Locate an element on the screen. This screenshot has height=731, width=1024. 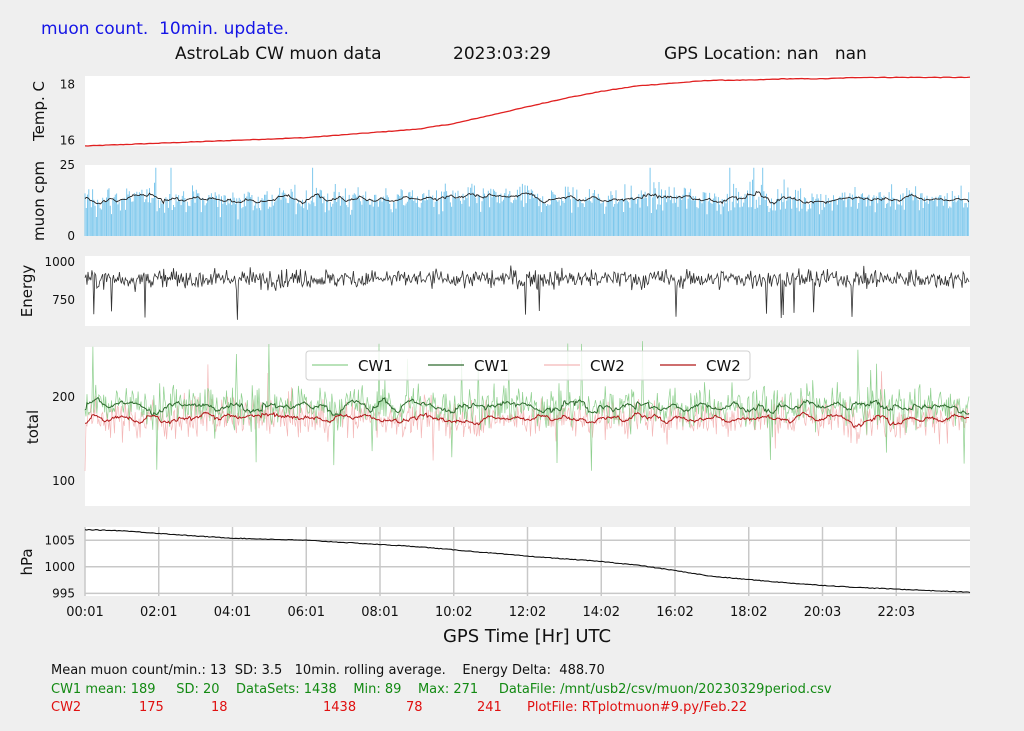
cpm-bar-marks is located at coordinates (527, 201).